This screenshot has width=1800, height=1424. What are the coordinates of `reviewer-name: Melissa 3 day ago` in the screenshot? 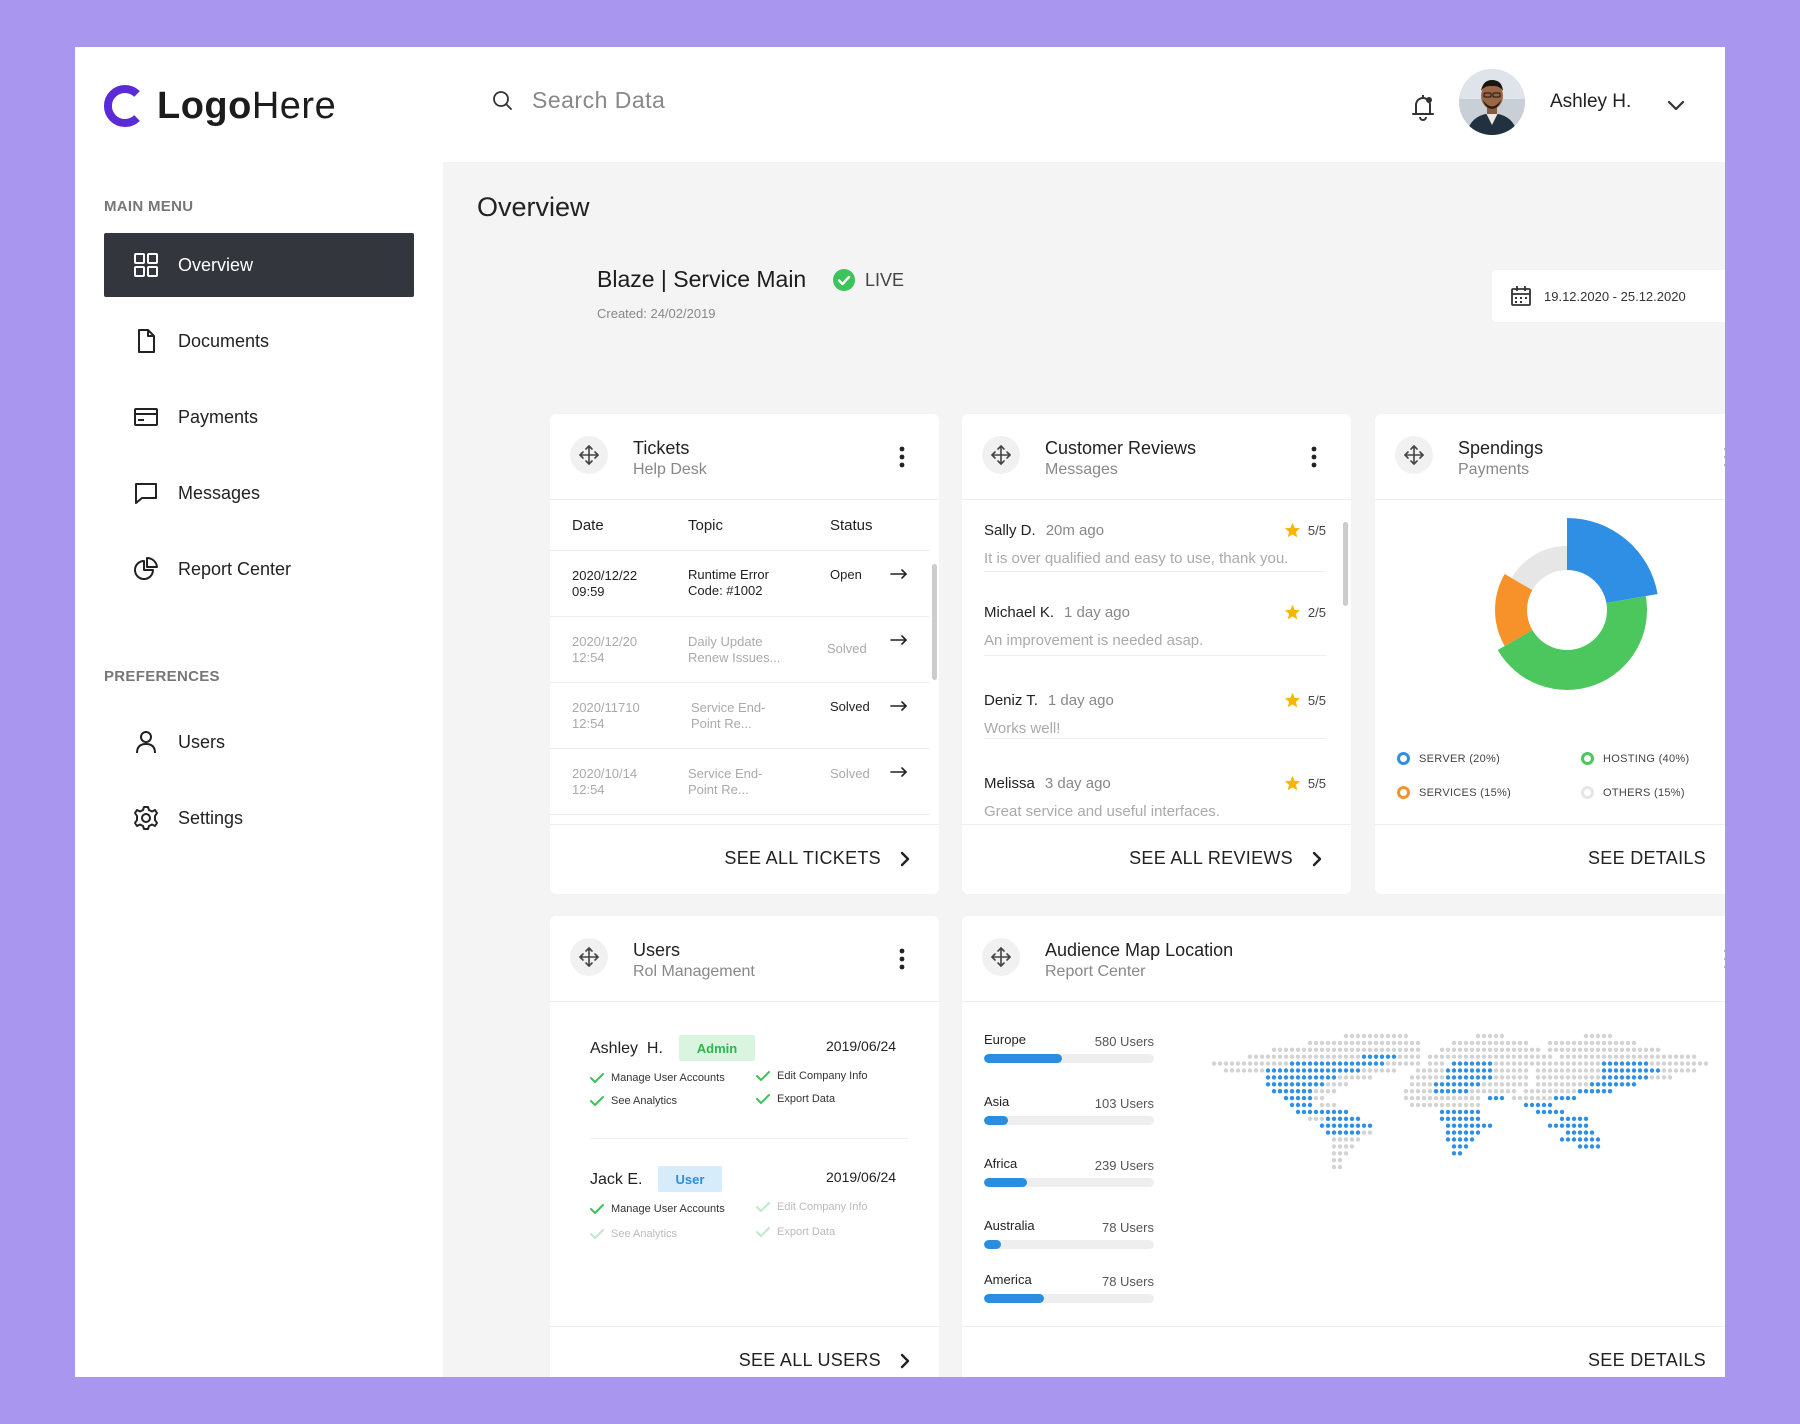 It's located at (1047, 783).